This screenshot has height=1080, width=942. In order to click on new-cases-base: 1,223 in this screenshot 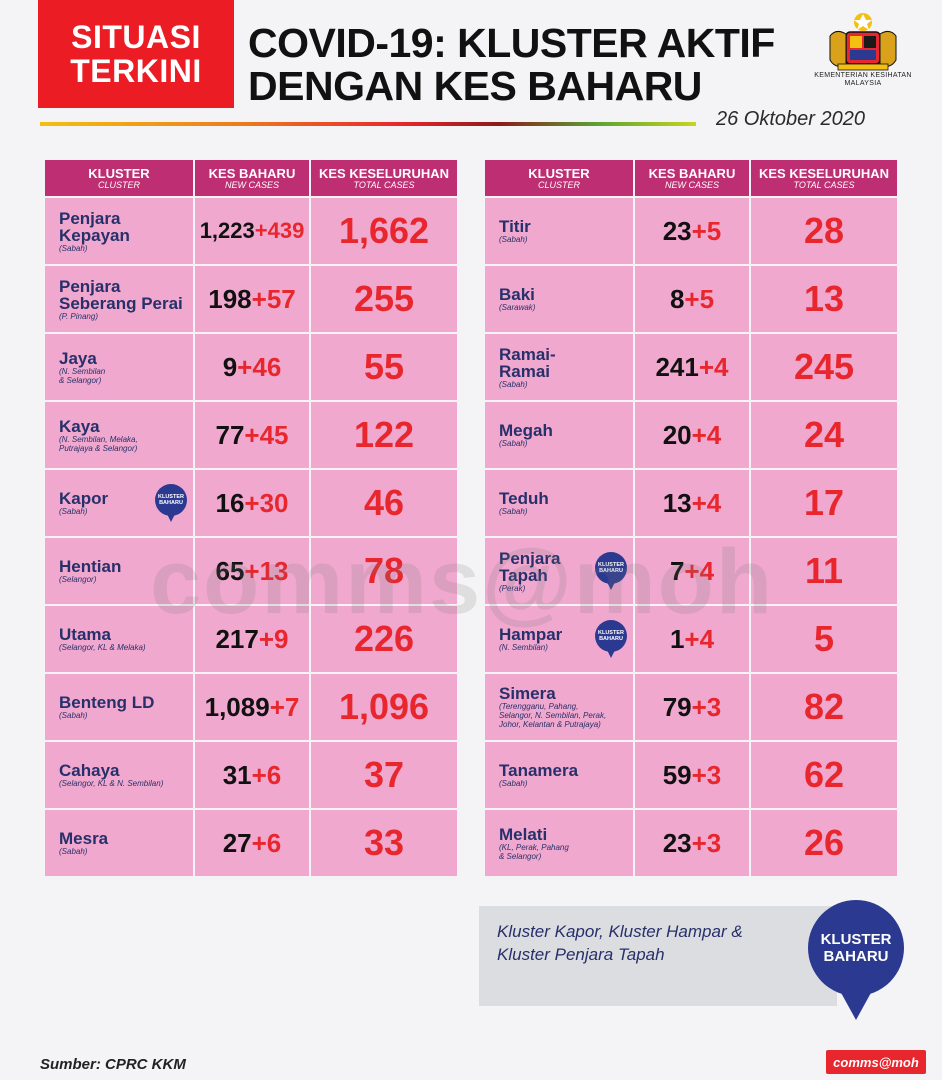, I will do `click(227, 230)`.